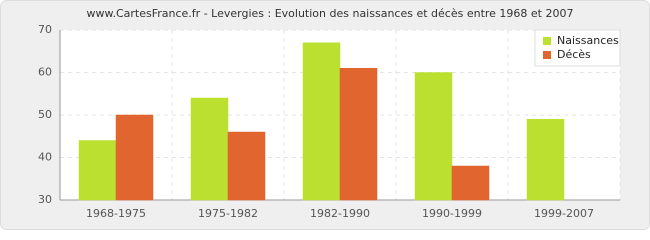  I want to click on x-tick-label: 1982-1990, so click(340, 213).